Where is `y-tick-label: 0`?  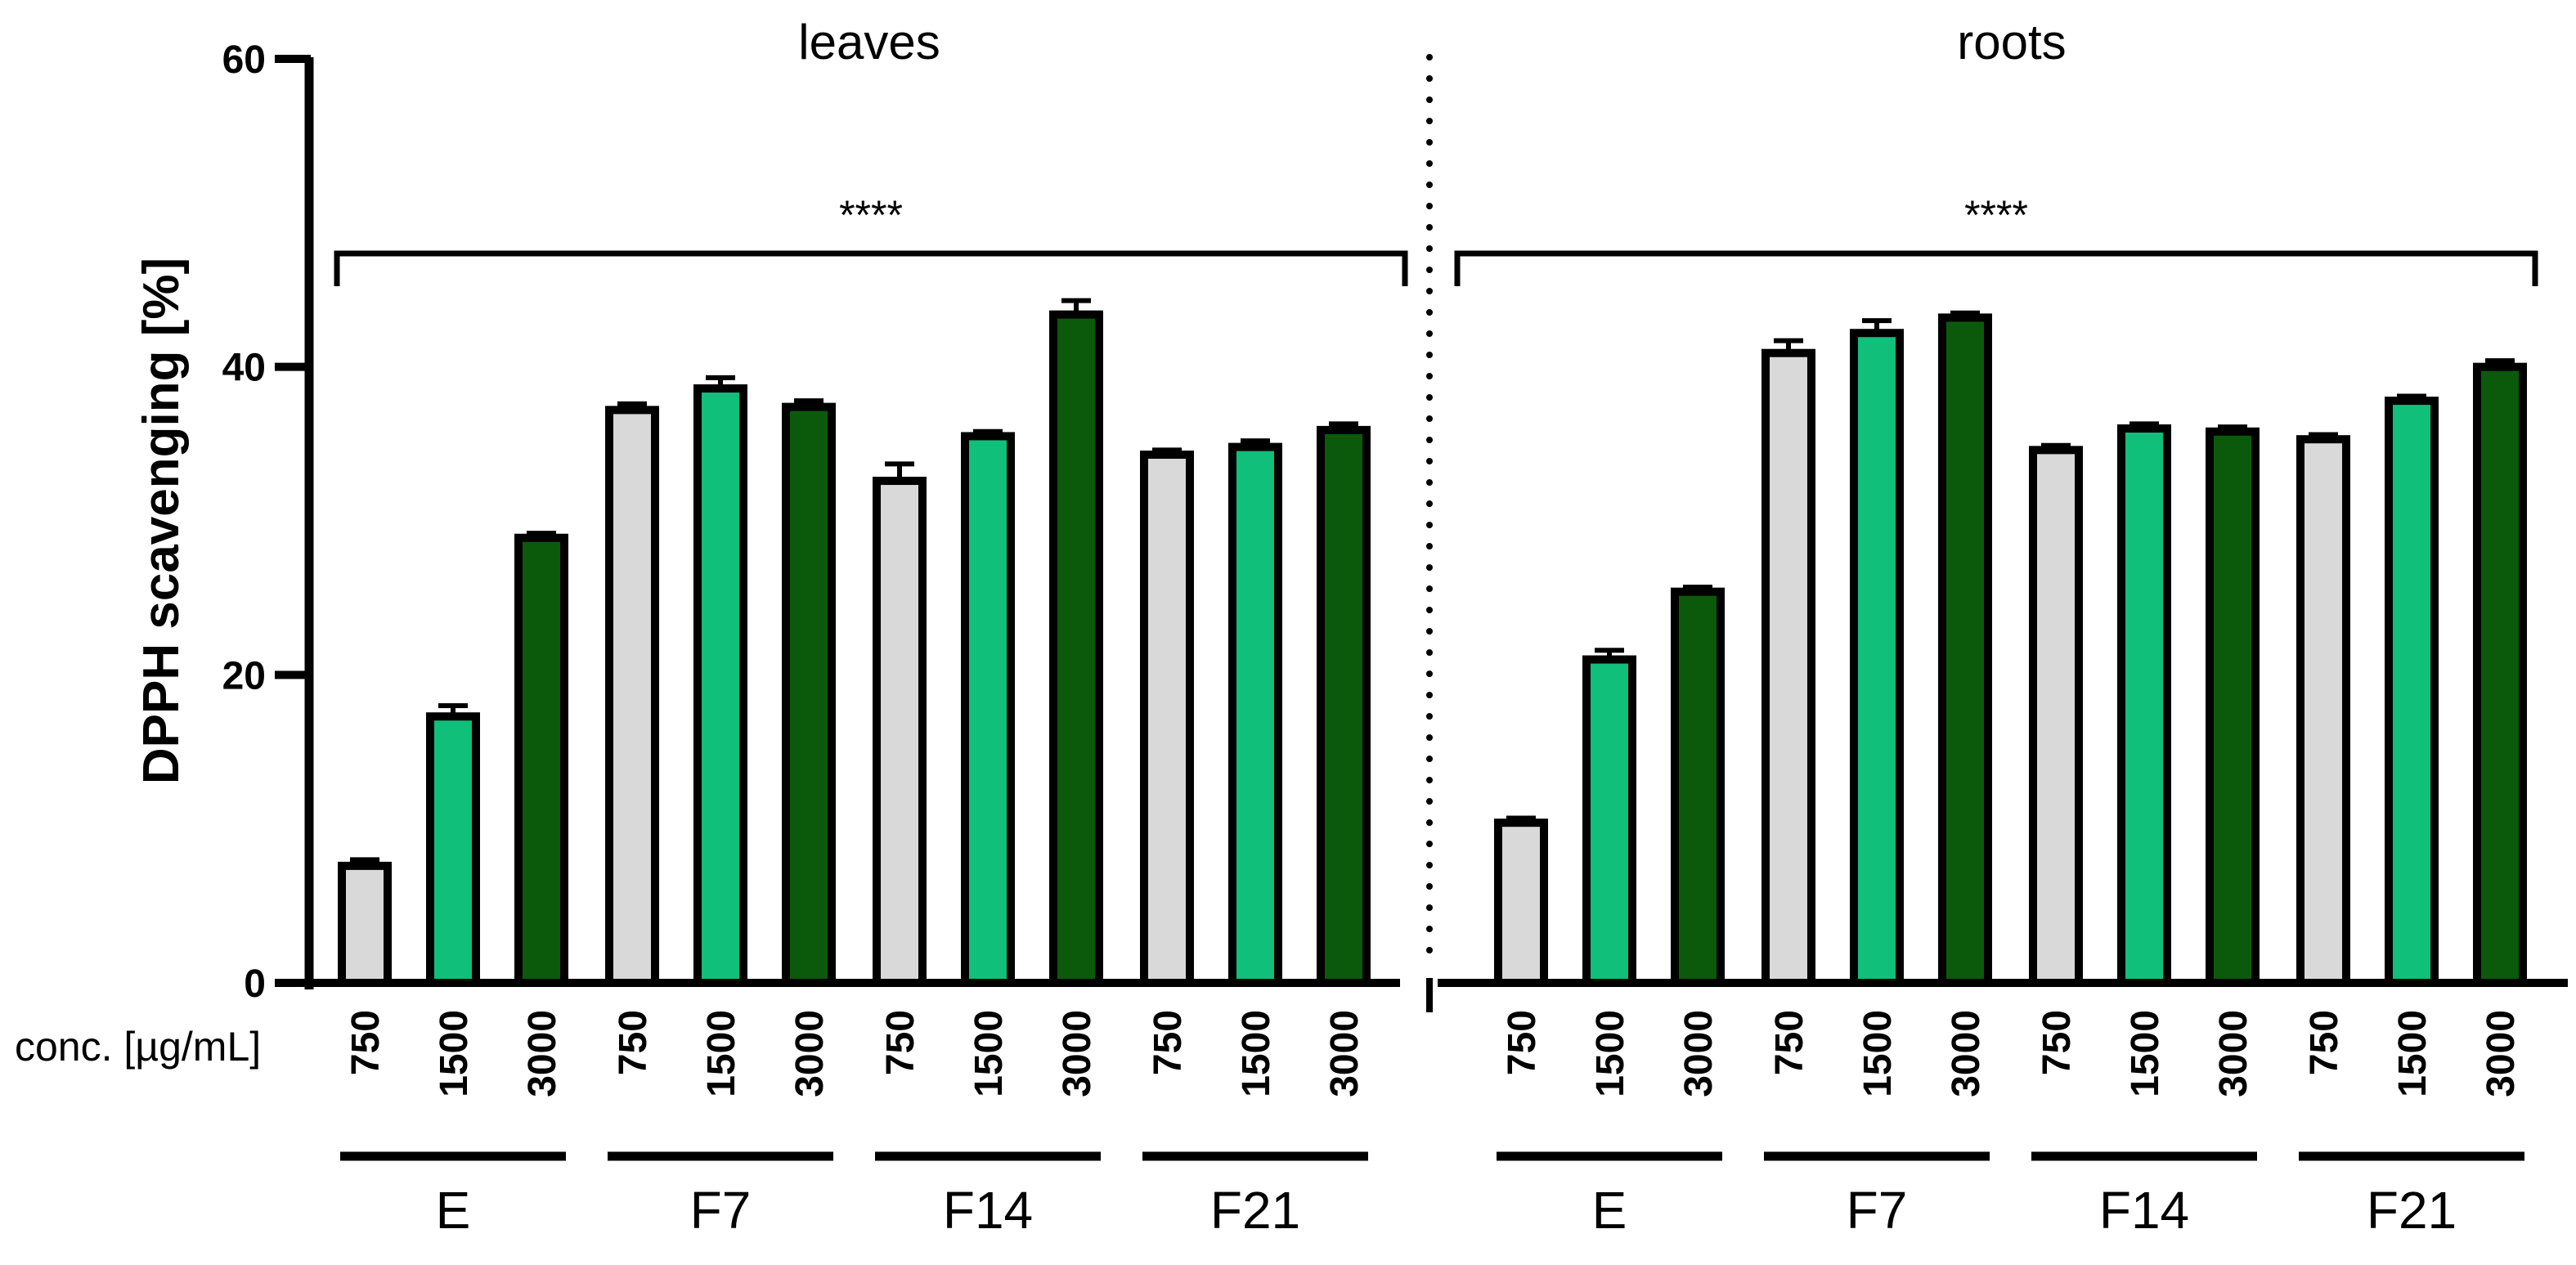 y-tick-label: 0 is located at coordinates (255, 984).